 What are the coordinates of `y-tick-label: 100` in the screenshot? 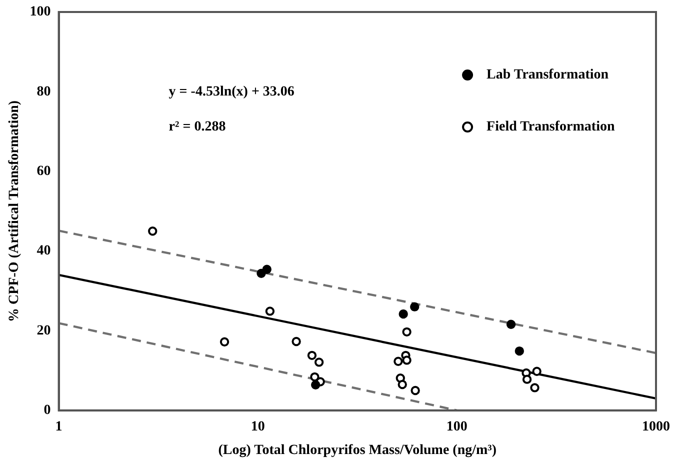 It's located at (40, 12).